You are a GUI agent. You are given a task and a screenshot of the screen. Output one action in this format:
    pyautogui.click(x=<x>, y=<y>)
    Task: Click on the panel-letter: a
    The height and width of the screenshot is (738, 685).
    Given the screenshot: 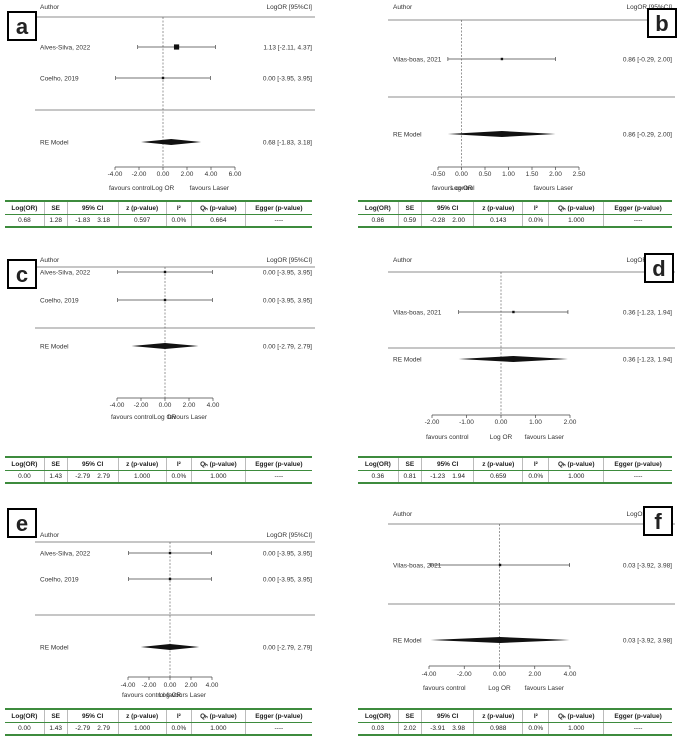 What is the action you would take?
    pyautogui.click(x=22, y=26)
    